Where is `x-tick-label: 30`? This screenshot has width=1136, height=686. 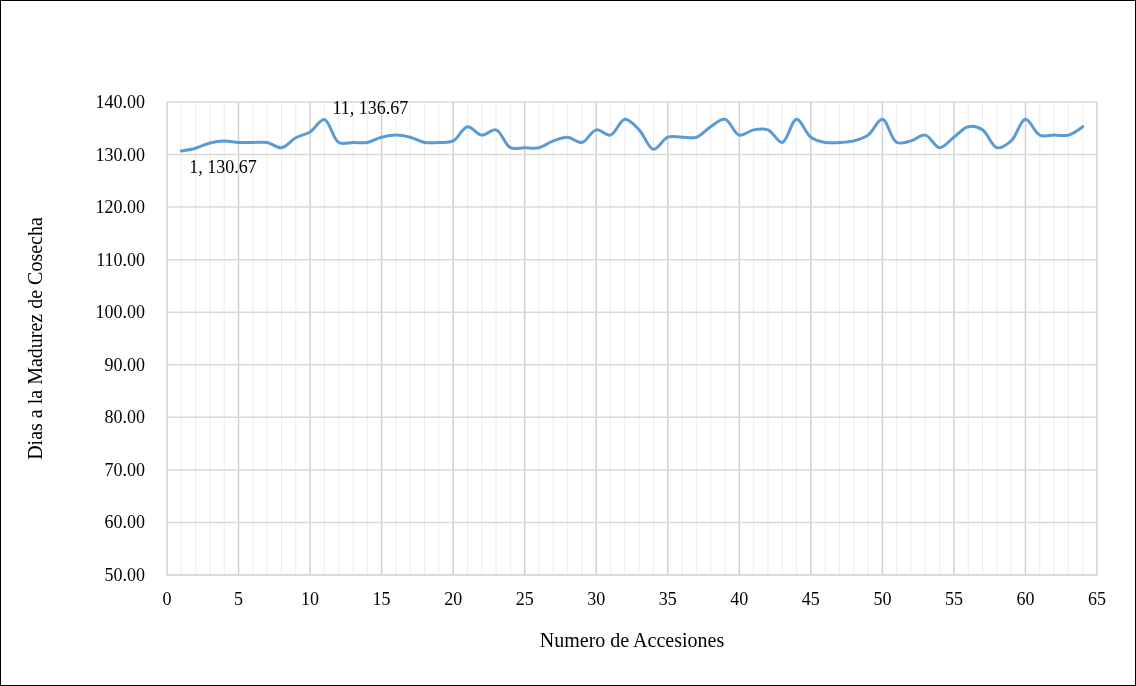
x-tick-label: 30 is located at coordinates (596, 599).